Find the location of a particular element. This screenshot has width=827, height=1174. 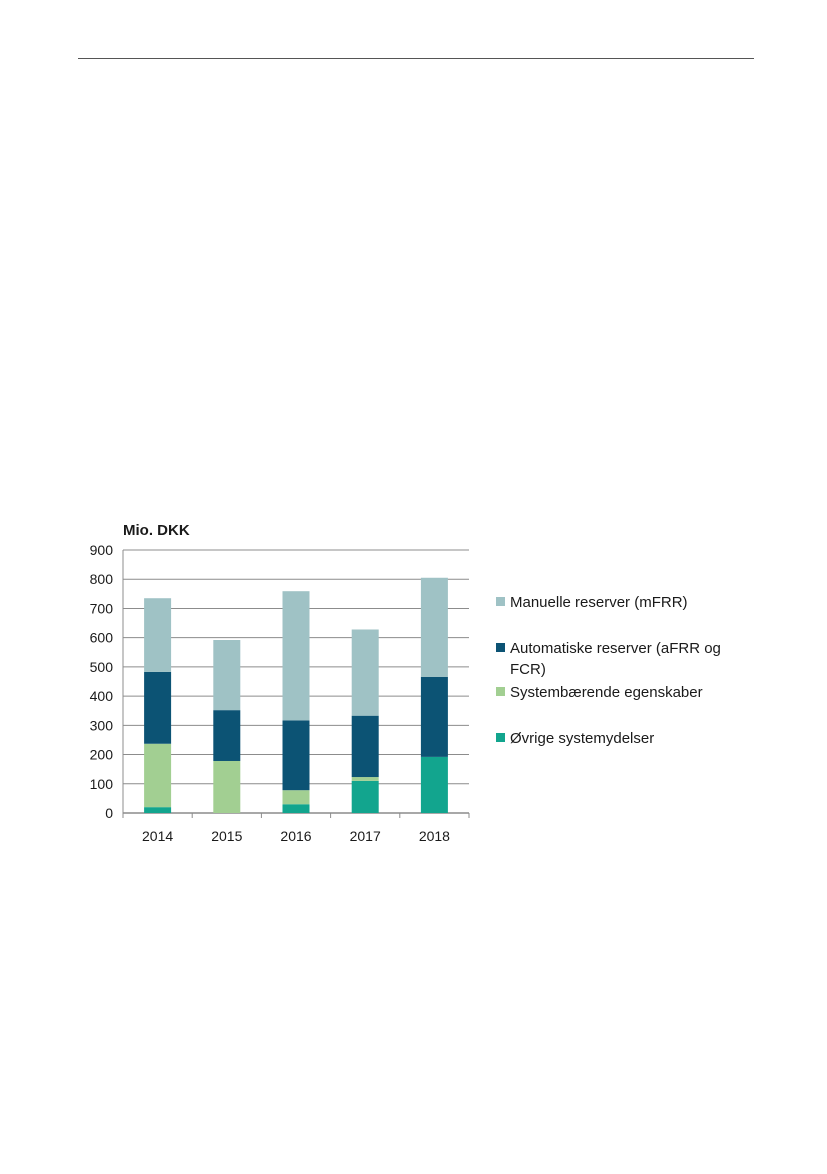

legend-label: Automatiske reserver (aFRR og FCR) is located at coordinates (615, 659).